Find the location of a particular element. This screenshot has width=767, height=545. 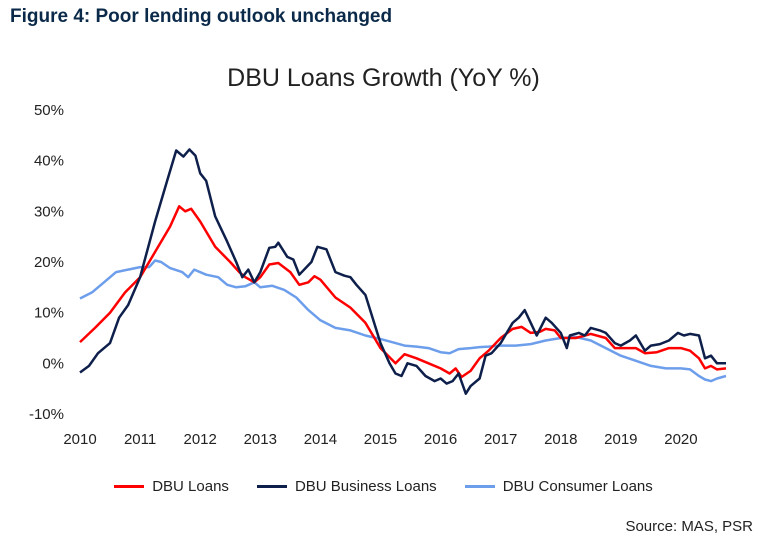

legend-label-dbu-consumer-loans: DBU Consumer Loans is located at coordinates (577, 486).